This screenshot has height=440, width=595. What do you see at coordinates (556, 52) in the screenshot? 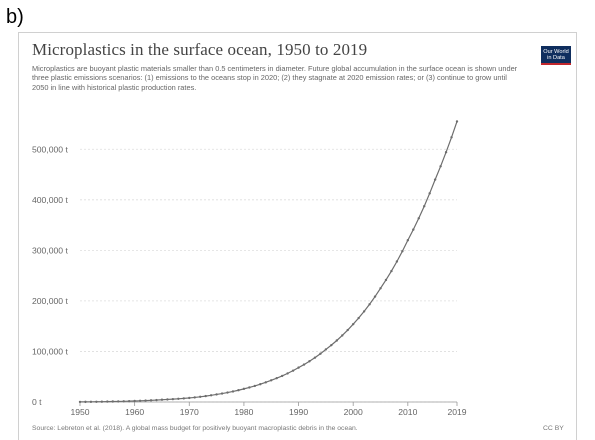
I see `logo-line-1: Our World` at bounding box center [556, 52].